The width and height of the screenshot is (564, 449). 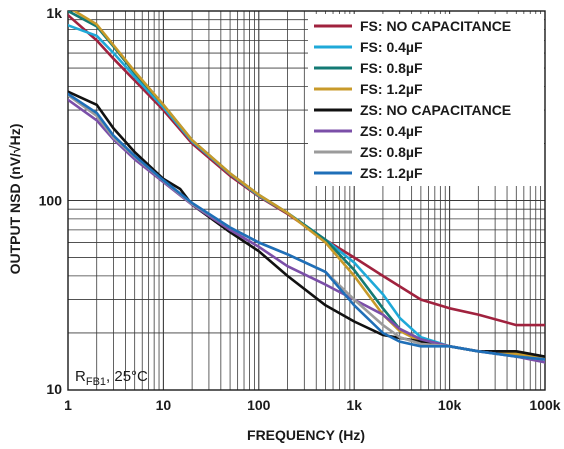 I want to click on x-tick-label: 1k, so click(x=354, y=405).